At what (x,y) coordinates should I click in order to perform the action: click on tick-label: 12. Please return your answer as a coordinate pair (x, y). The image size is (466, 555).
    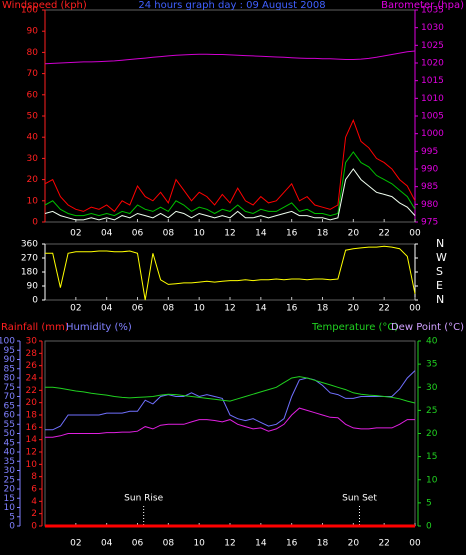
    Looking at the image, I should click on (31, 453).